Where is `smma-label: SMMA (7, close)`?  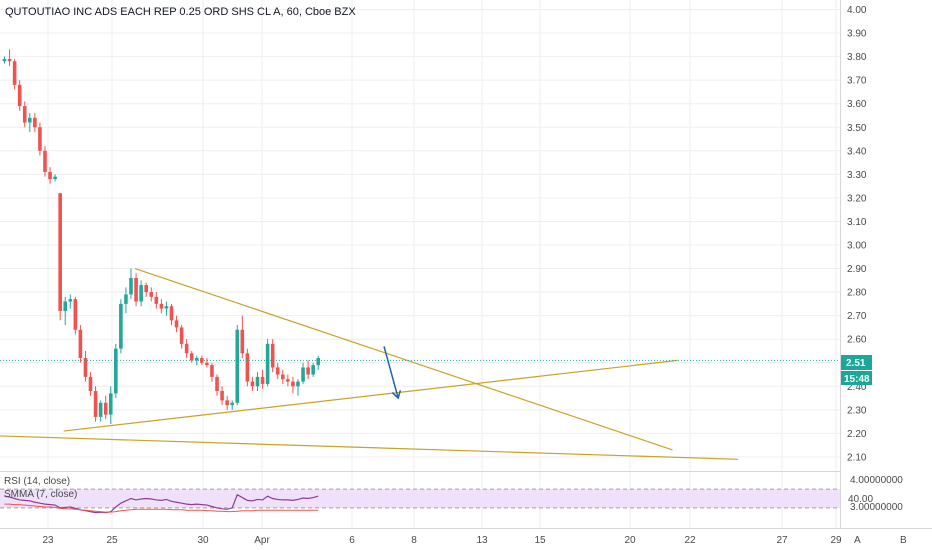
smma-label: SMMA (7, close) is located at coordinates (40, 494).